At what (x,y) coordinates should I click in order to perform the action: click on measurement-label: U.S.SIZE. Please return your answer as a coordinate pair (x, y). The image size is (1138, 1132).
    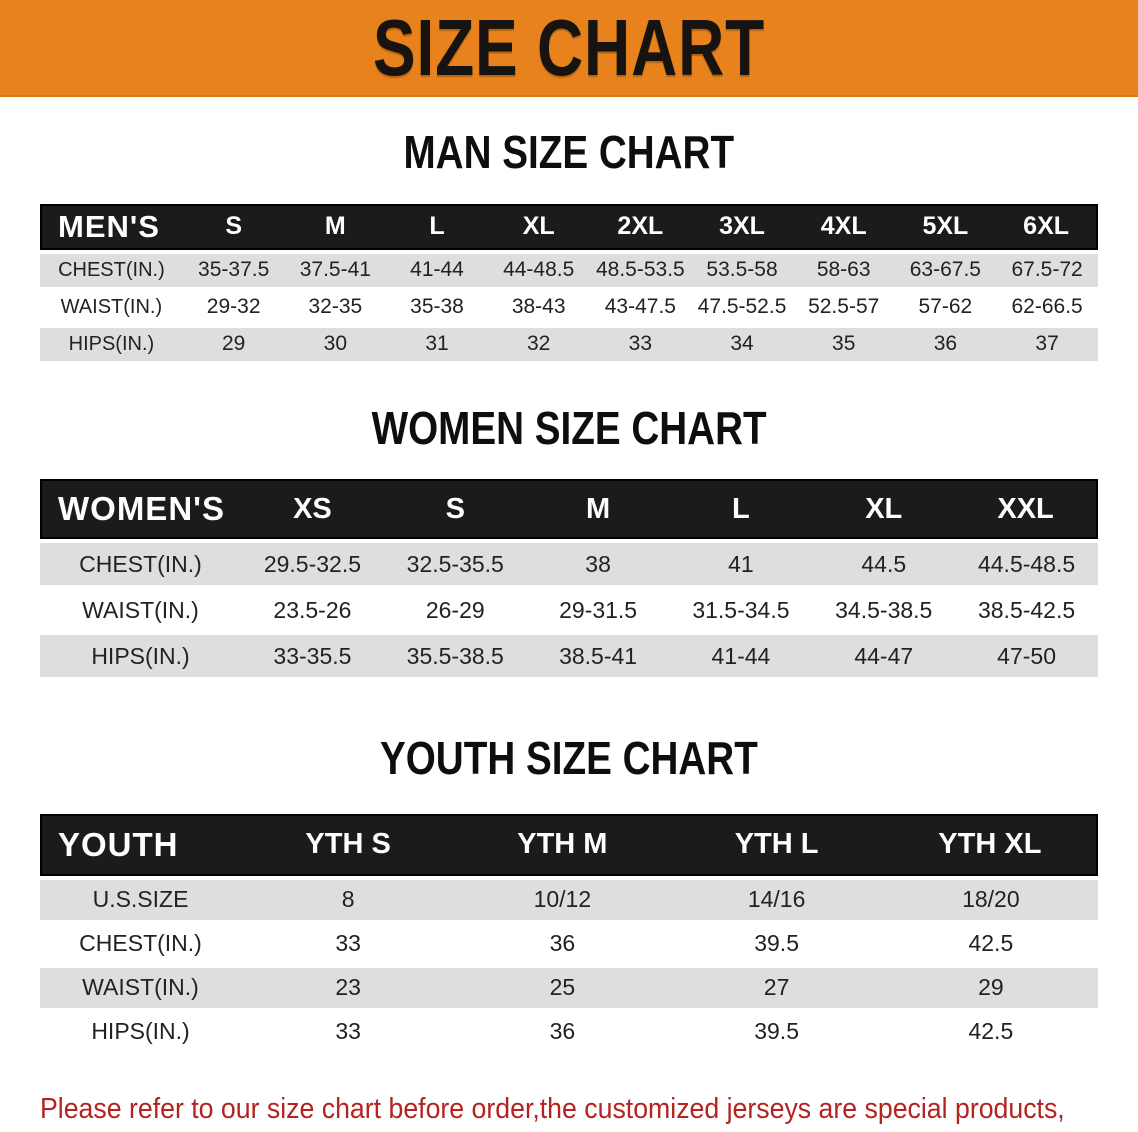
    Looking at the image, I should click on (141, 899).